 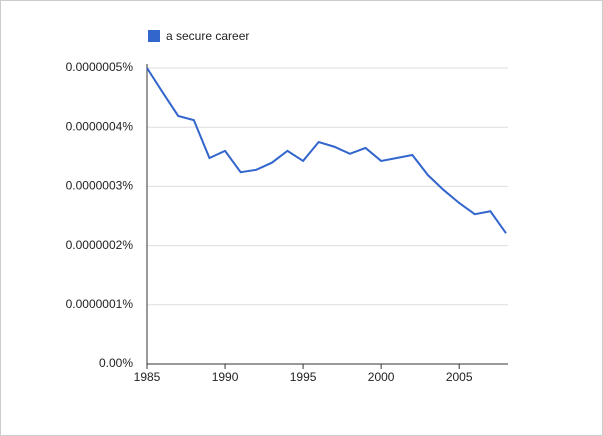 What do you see at coordinates (147, 377) in the screenshot?
I see `x-tick-label: 1985` at bounding box center [147, 377].